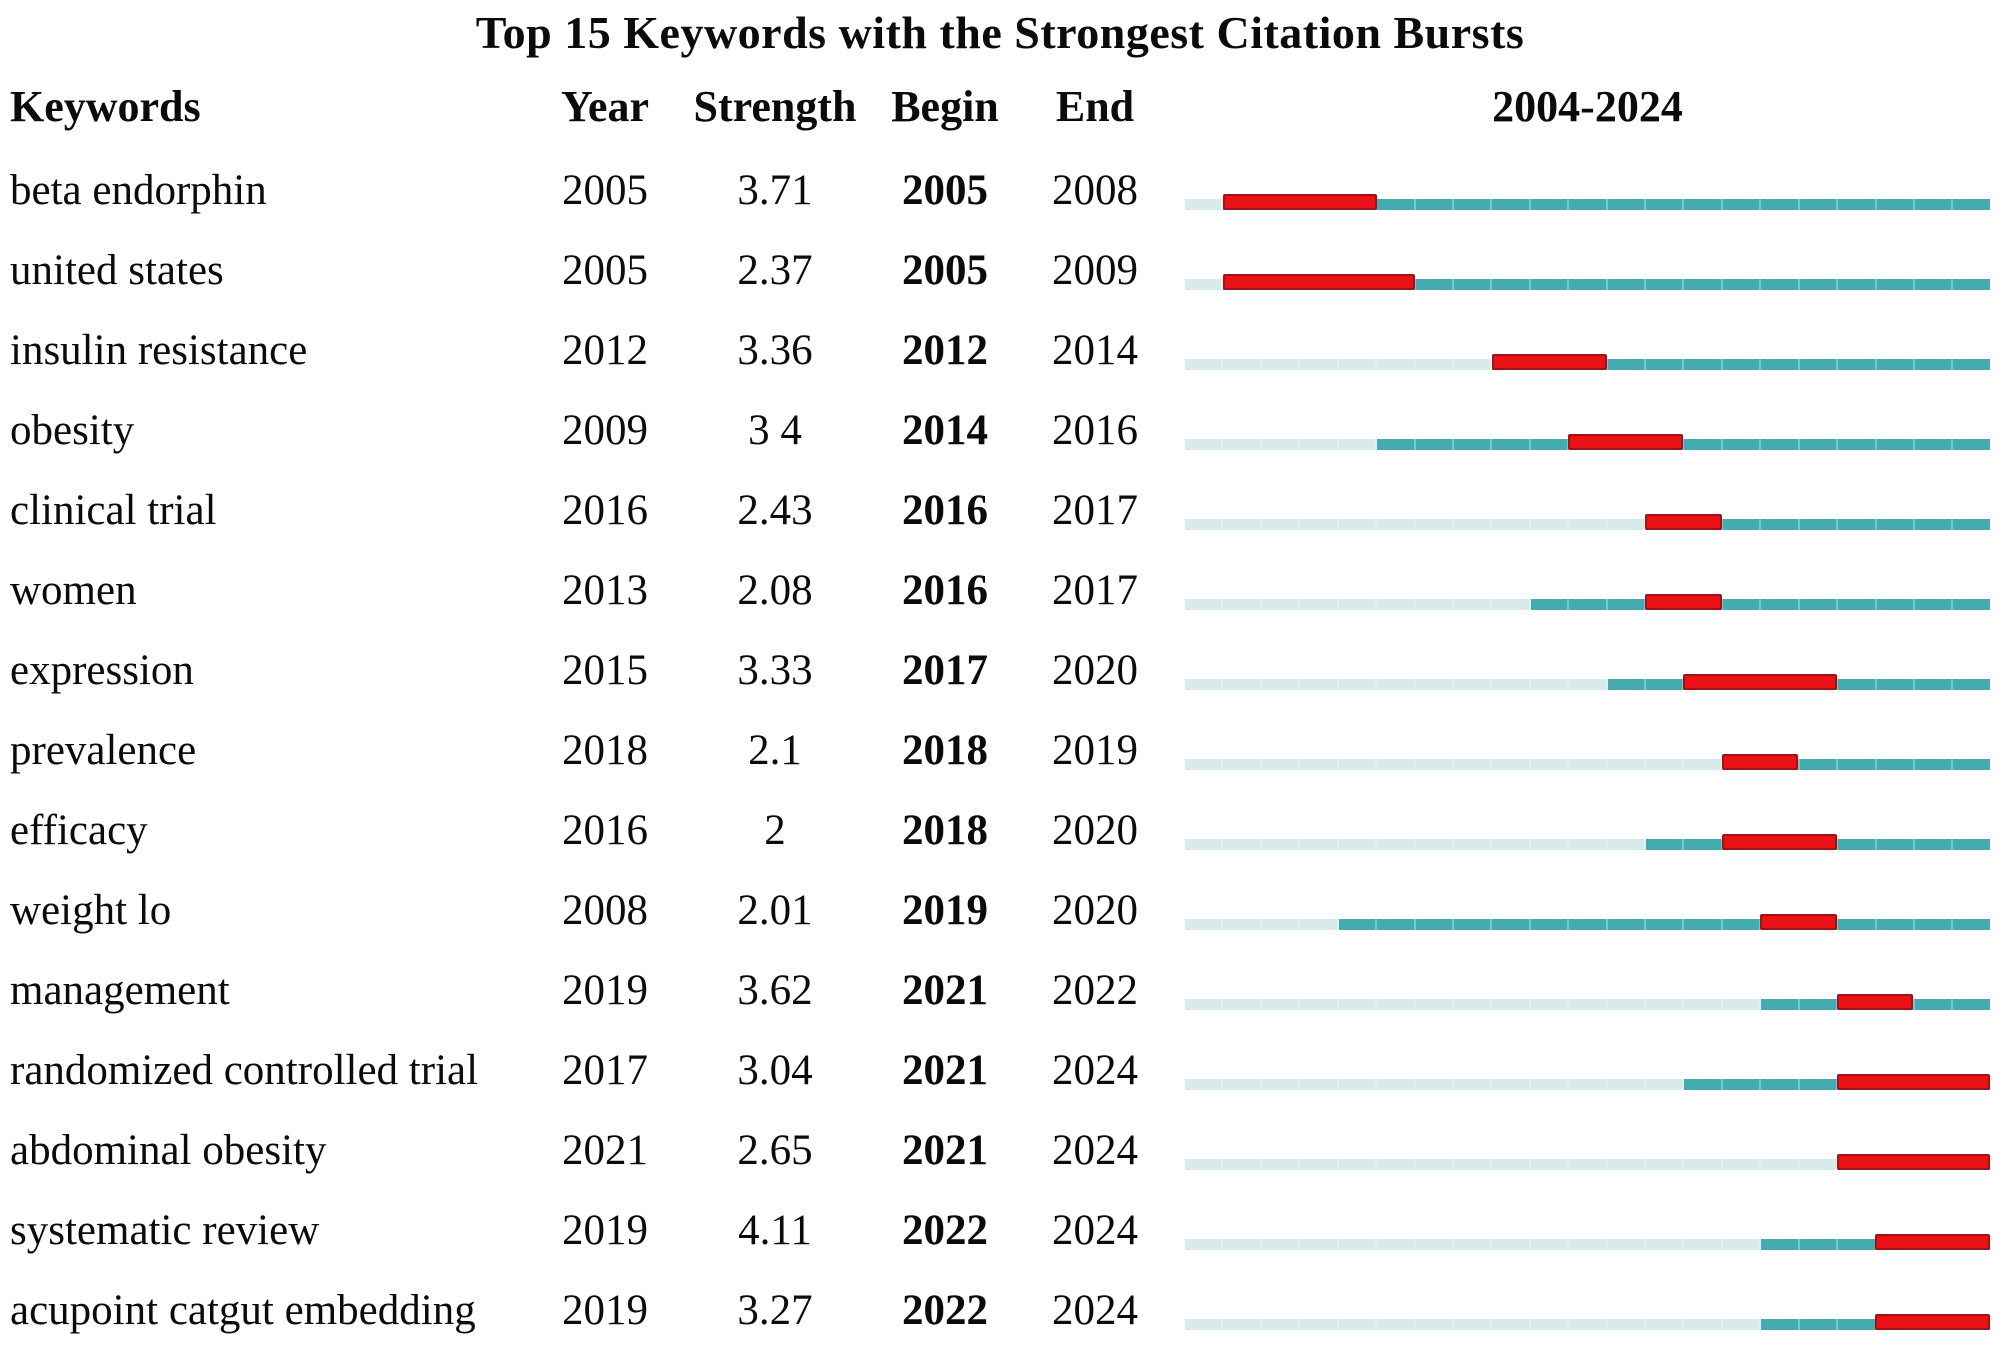  What do you see at coordinates (945, 1070) in the screenshot?
I see `begin-cell: 2021` at bounding box center [945, 1070].